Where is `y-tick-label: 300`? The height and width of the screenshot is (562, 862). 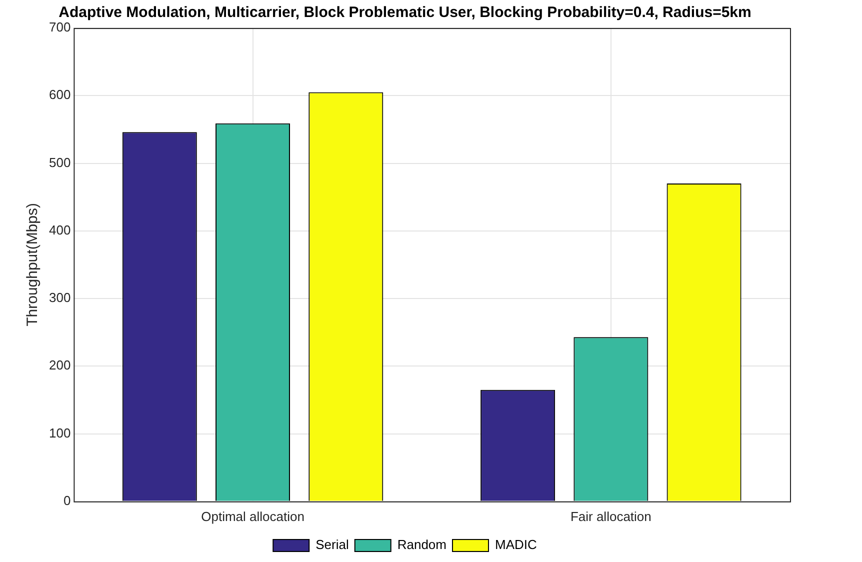
y-tick-label: 300 is located at coordinates (59, 298).